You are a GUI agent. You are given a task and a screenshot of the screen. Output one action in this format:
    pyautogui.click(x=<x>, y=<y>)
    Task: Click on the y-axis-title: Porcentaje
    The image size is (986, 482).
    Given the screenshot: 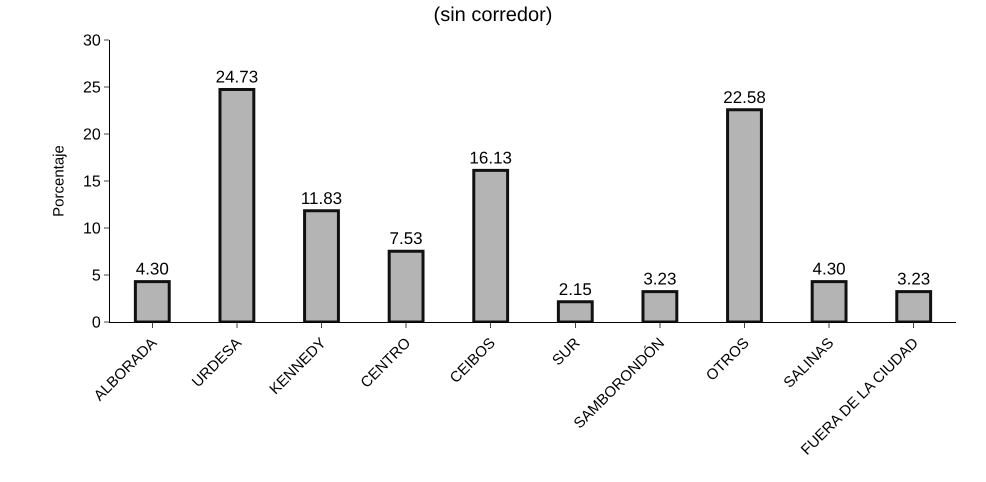 What is the action you would take?
    pyautogui.click(x=59, y=181)
    